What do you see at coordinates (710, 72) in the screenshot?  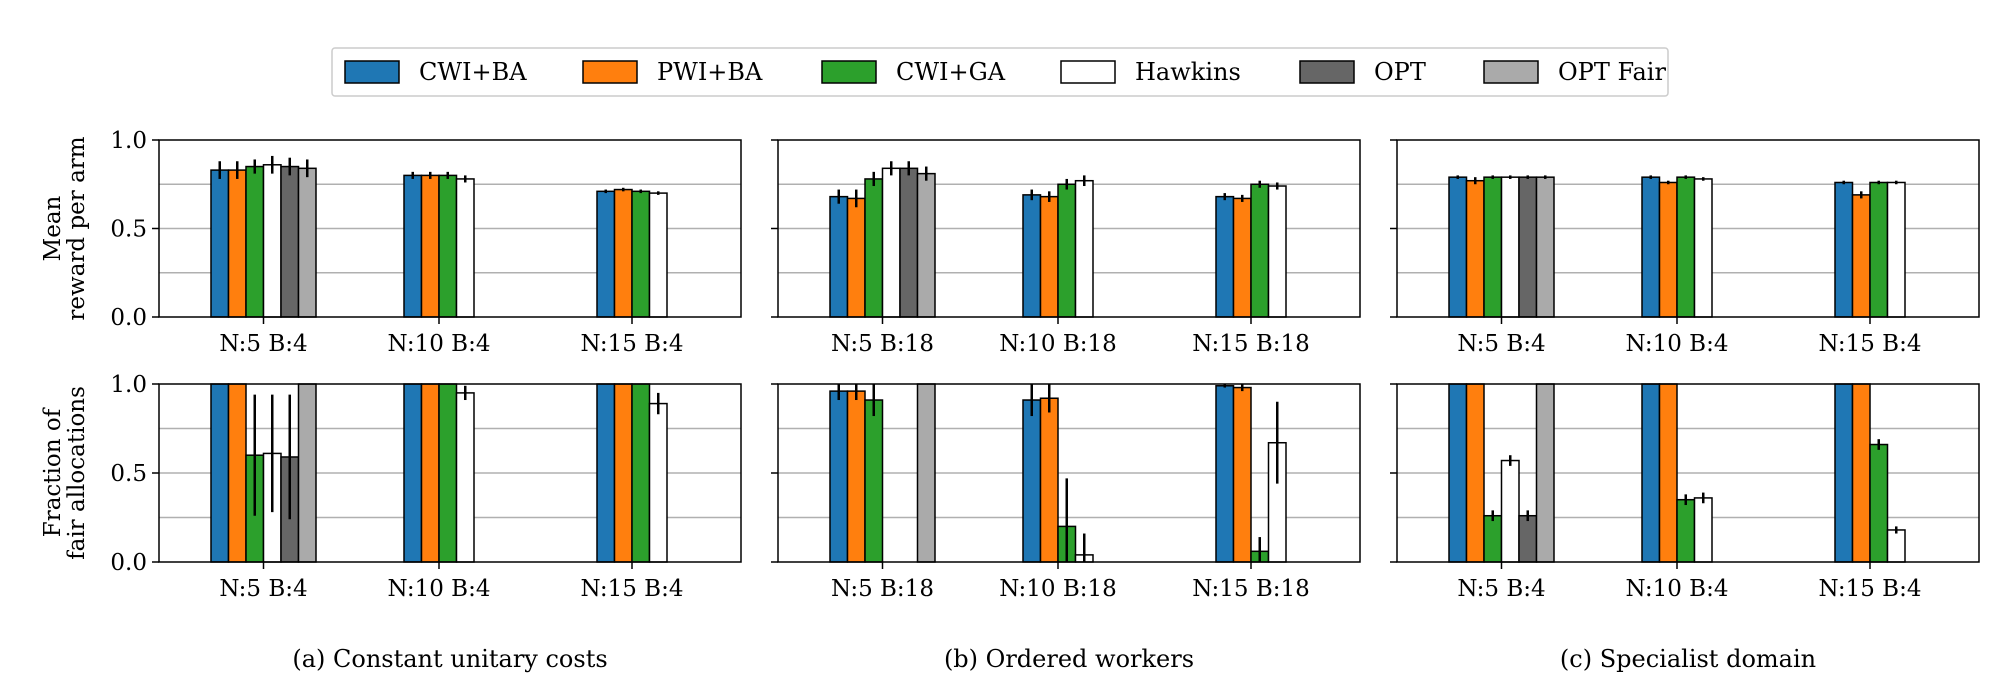 I see `legend-label-pwi-ba: PWI+BA` at bounding box center [710, 72].